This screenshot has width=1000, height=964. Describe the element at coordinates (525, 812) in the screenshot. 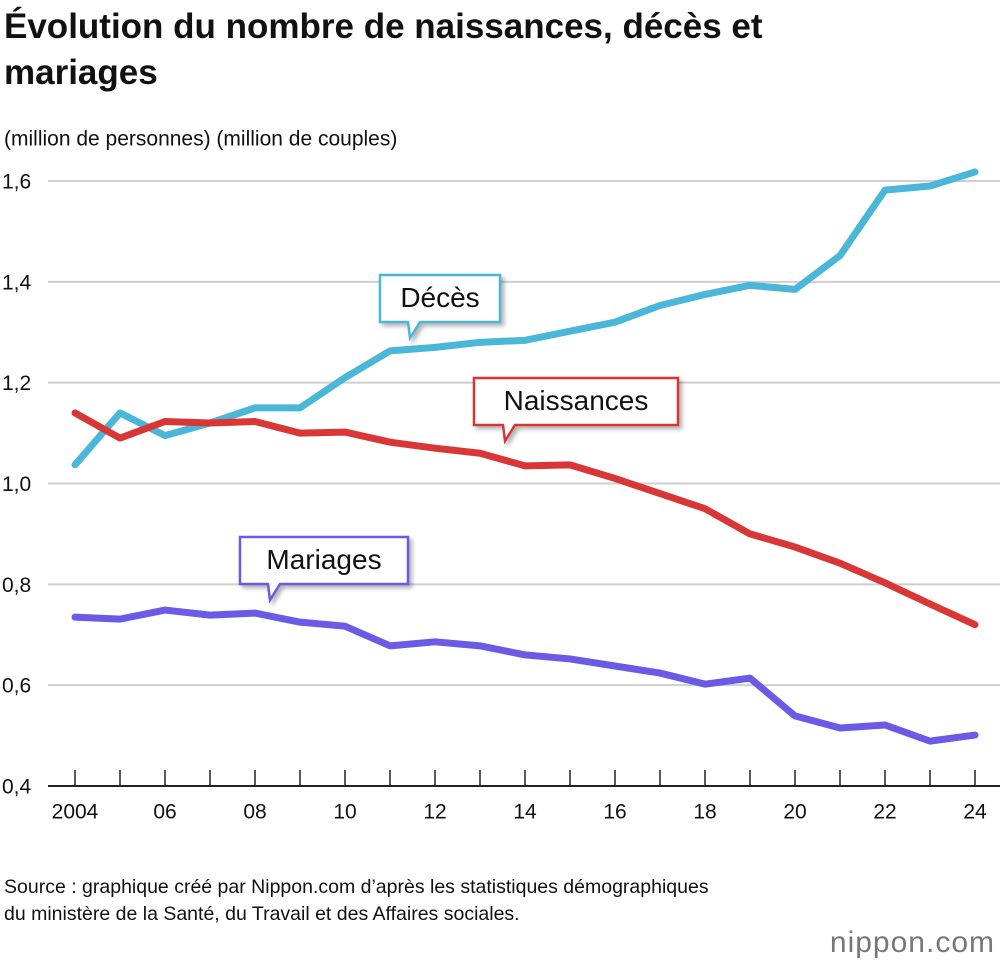

I see `x-tick-label: 14` at that location.